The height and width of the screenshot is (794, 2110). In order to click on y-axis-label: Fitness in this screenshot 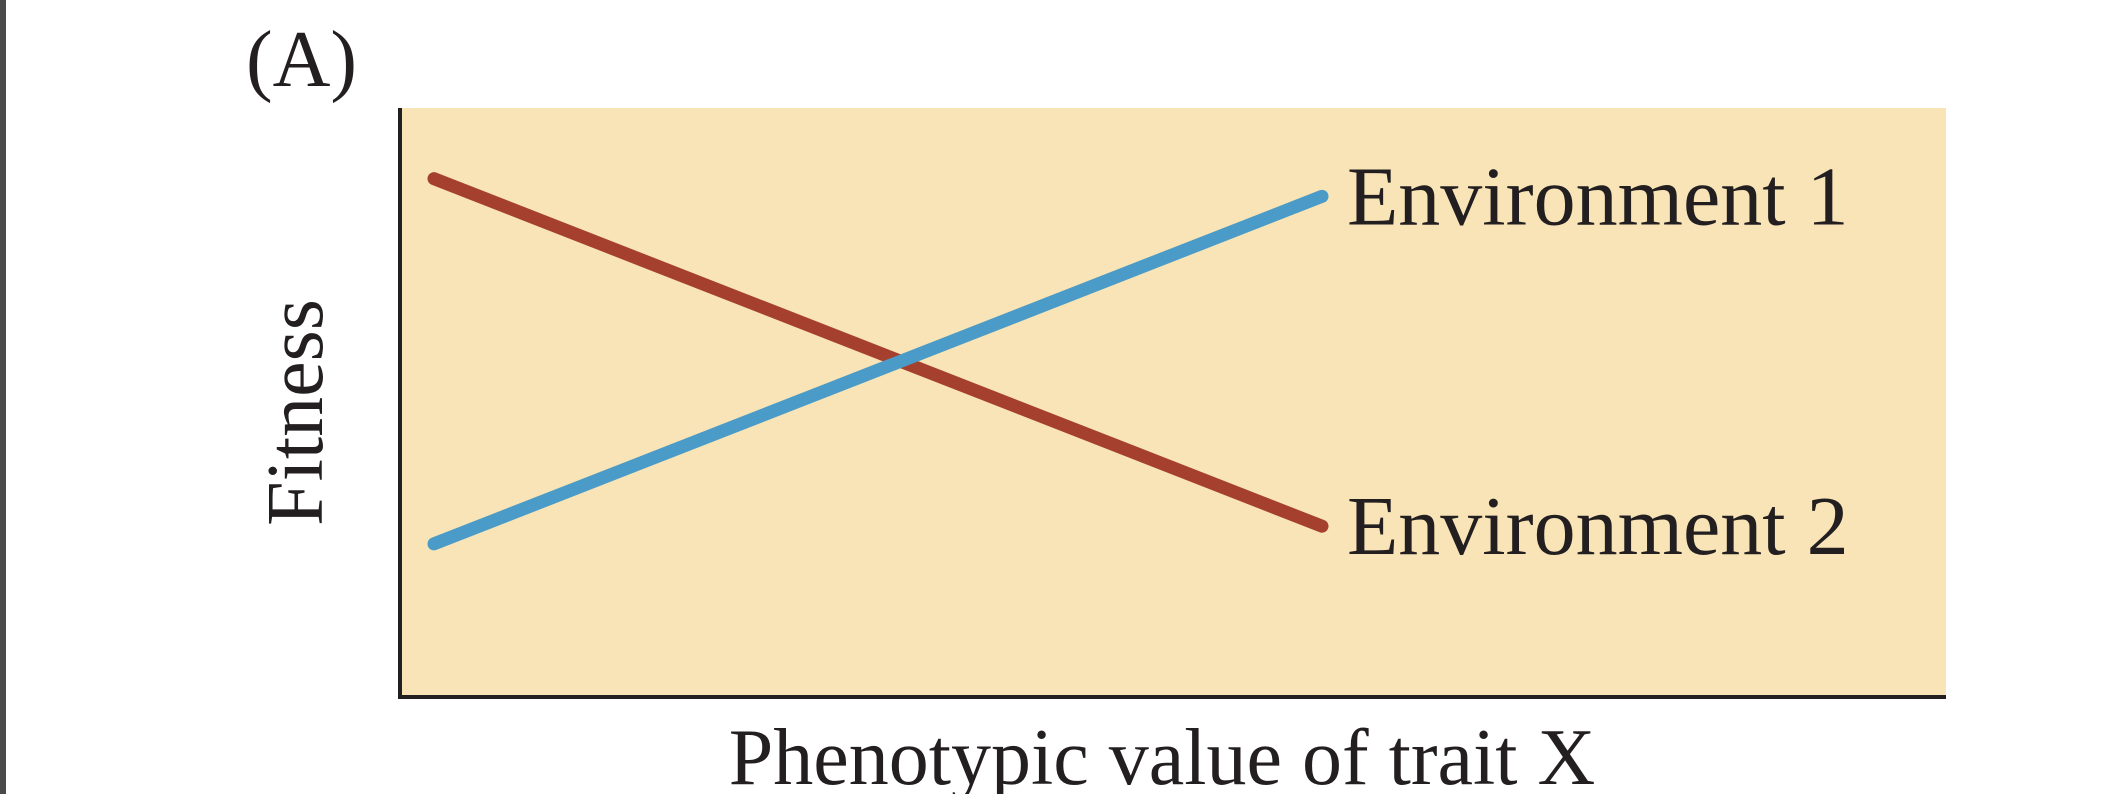, I will do `click(296, 412)`.